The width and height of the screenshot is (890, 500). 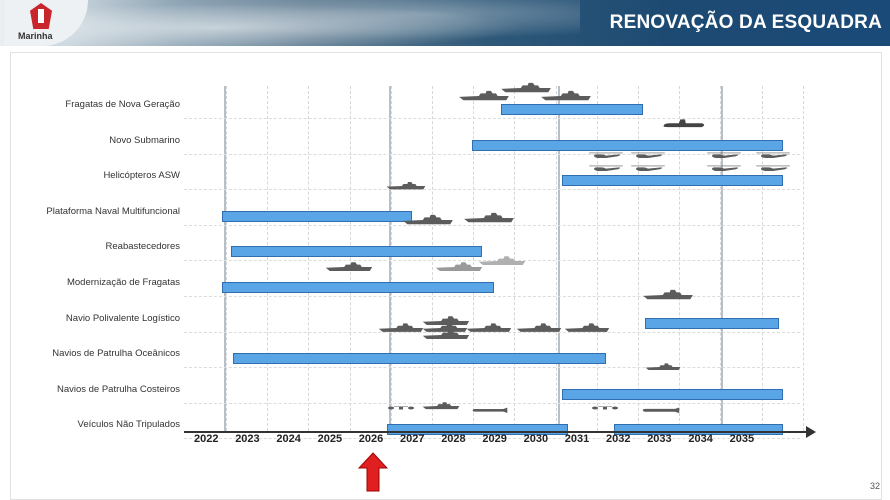 What do you see at coordinates (141, 176) in the screenshot?
I see `row-label: Helicópteros ASW` at bounding box center [141, 176].